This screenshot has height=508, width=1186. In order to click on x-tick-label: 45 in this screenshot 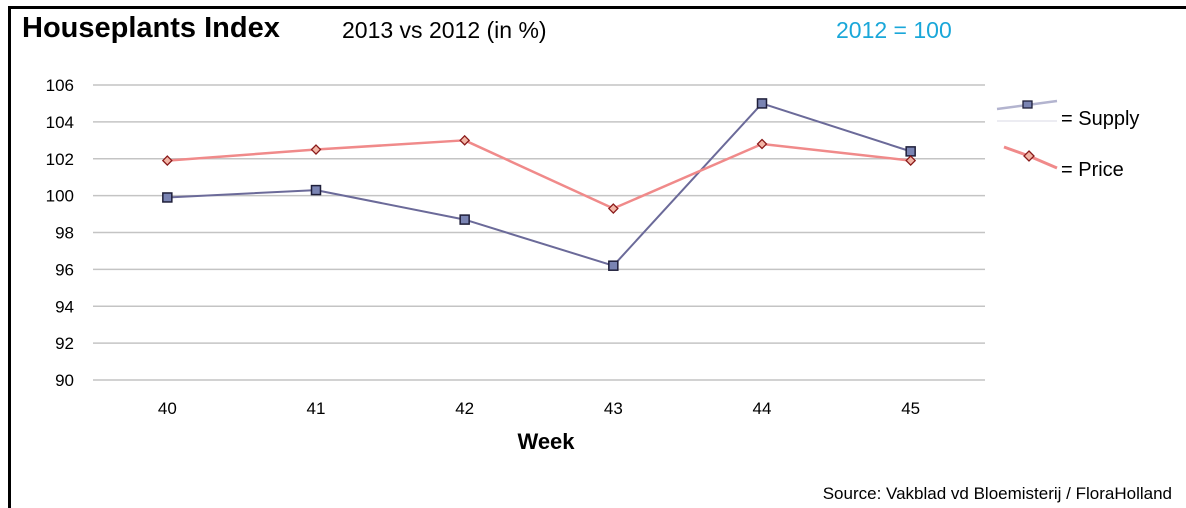, I will do `click(910, 408)`.